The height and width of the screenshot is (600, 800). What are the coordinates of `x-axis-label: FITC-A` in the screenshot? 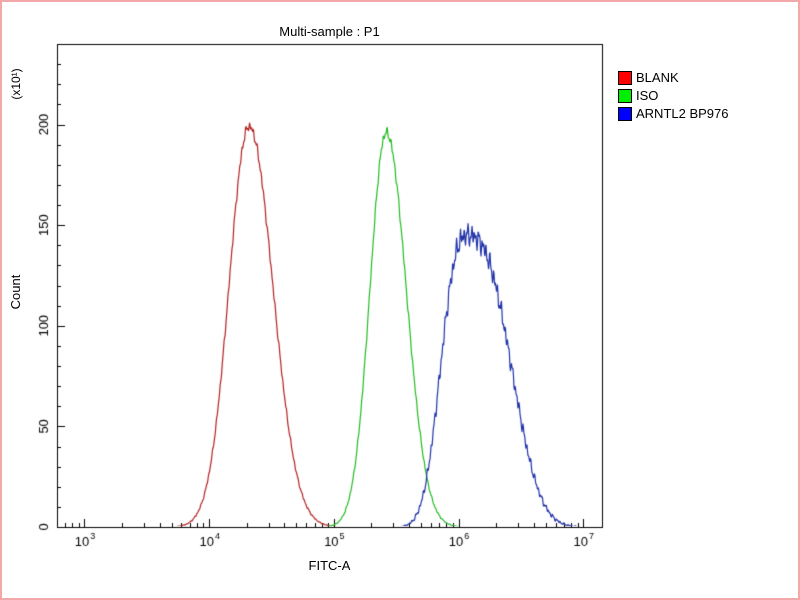 It's located at (329, 565).